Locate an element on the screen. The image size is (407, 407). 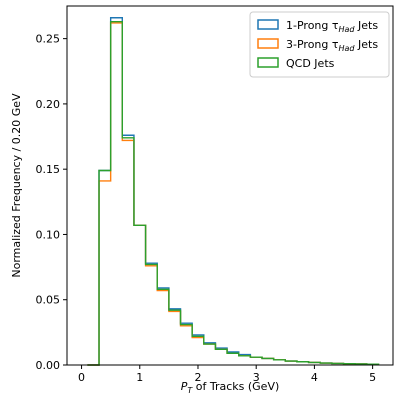
legend-entry-qcd: QCD Jets is located at coordinates (296, 63).